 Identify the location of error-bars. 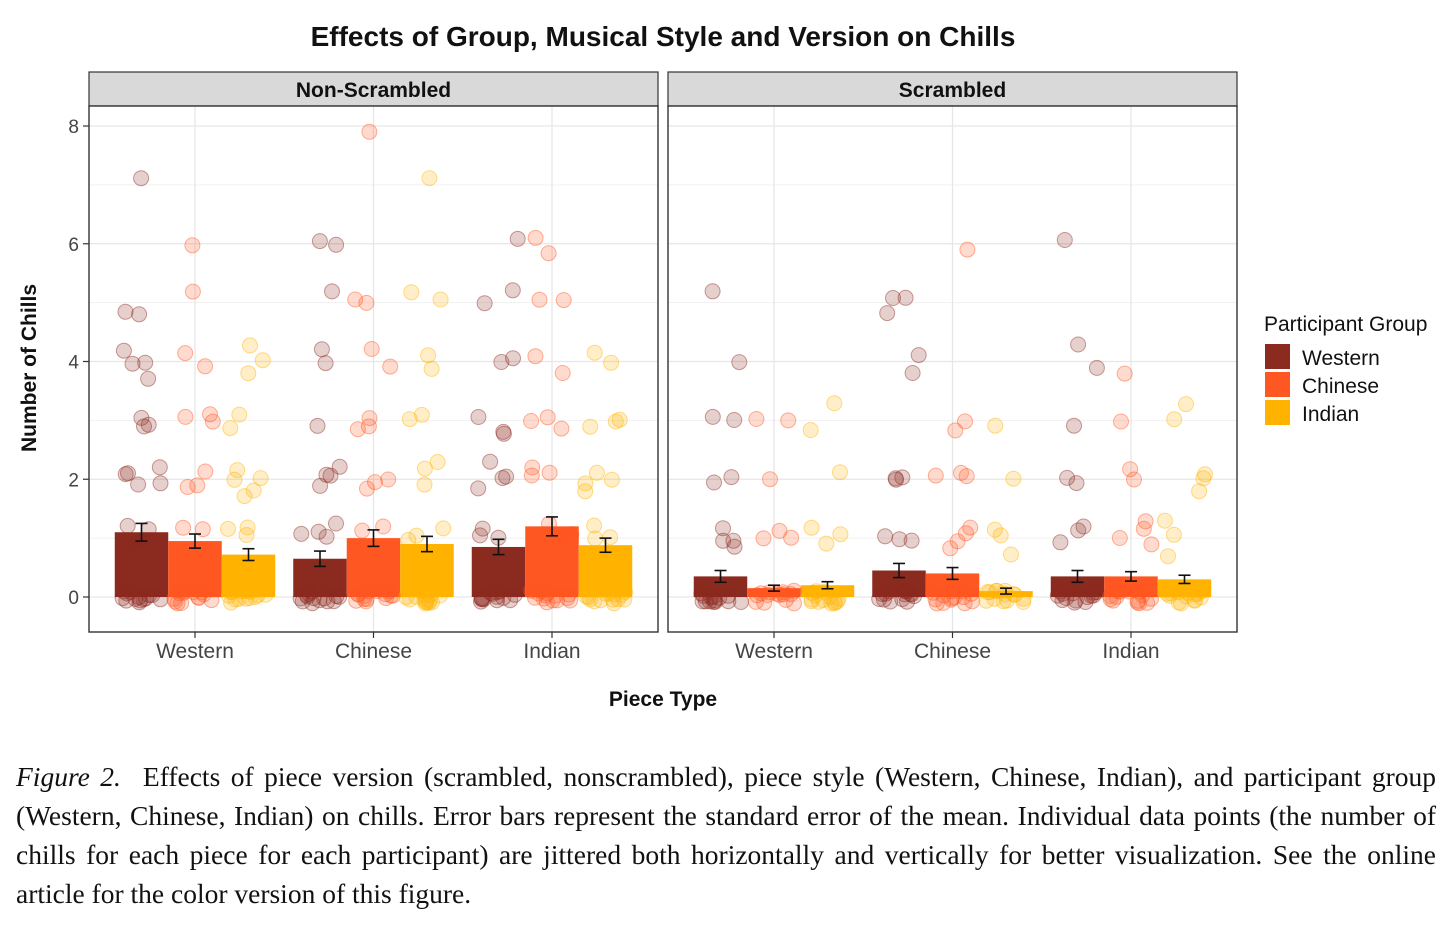
(373, 542).